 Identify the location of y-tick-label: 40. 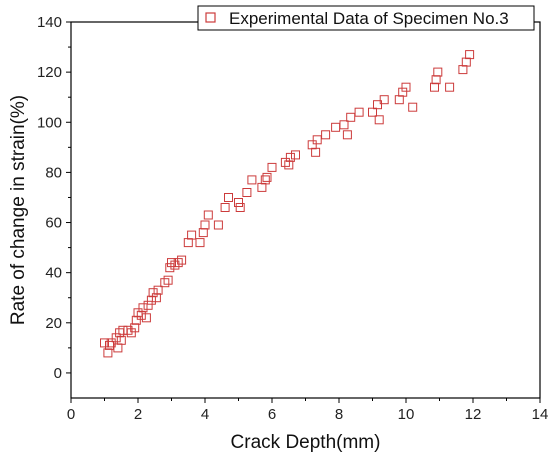
(53, 273).